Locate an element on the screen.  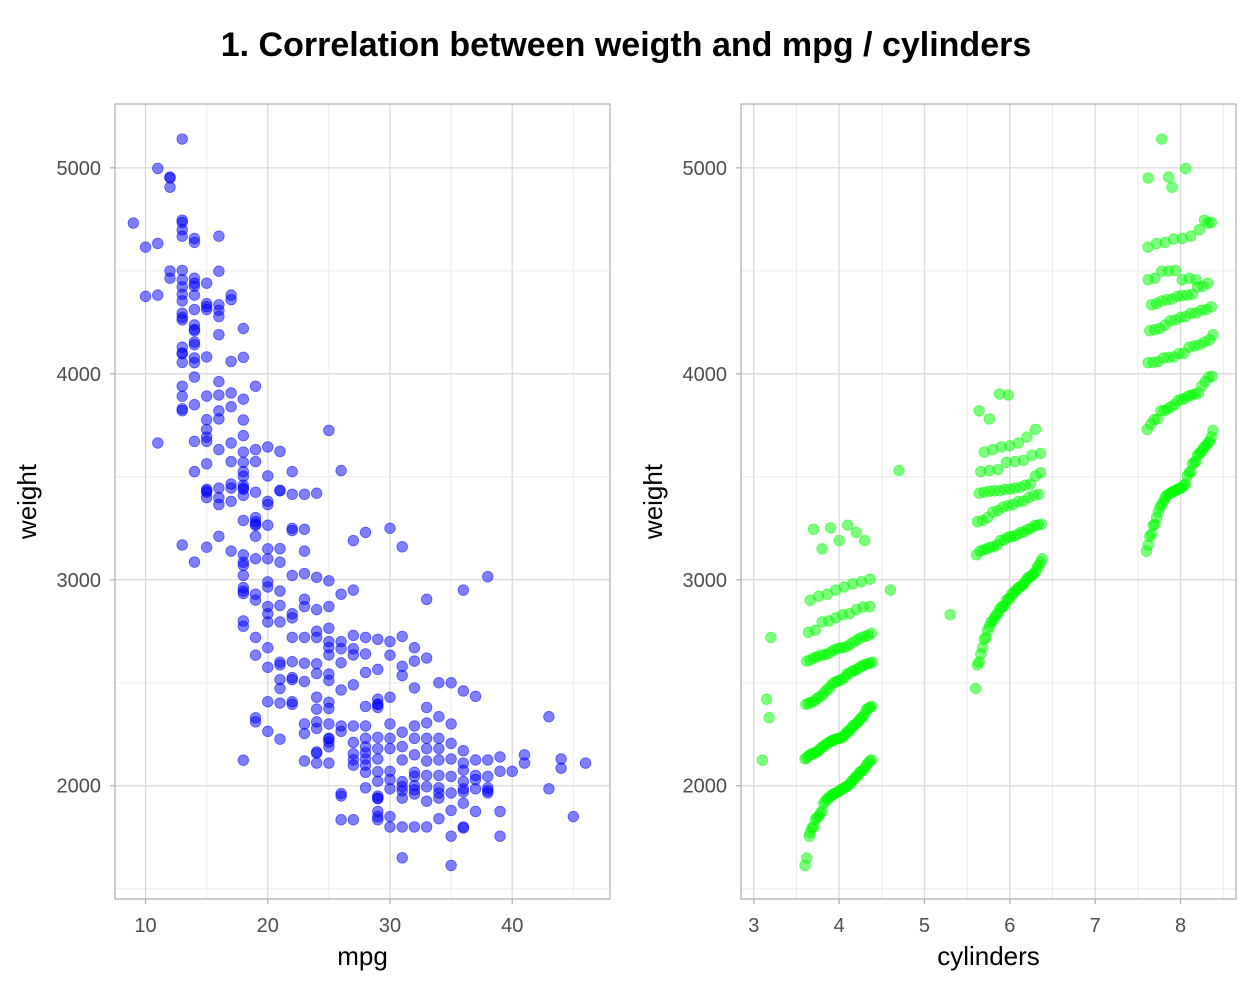
x-tick-label: 7 is located at coordinates (1095, 926).